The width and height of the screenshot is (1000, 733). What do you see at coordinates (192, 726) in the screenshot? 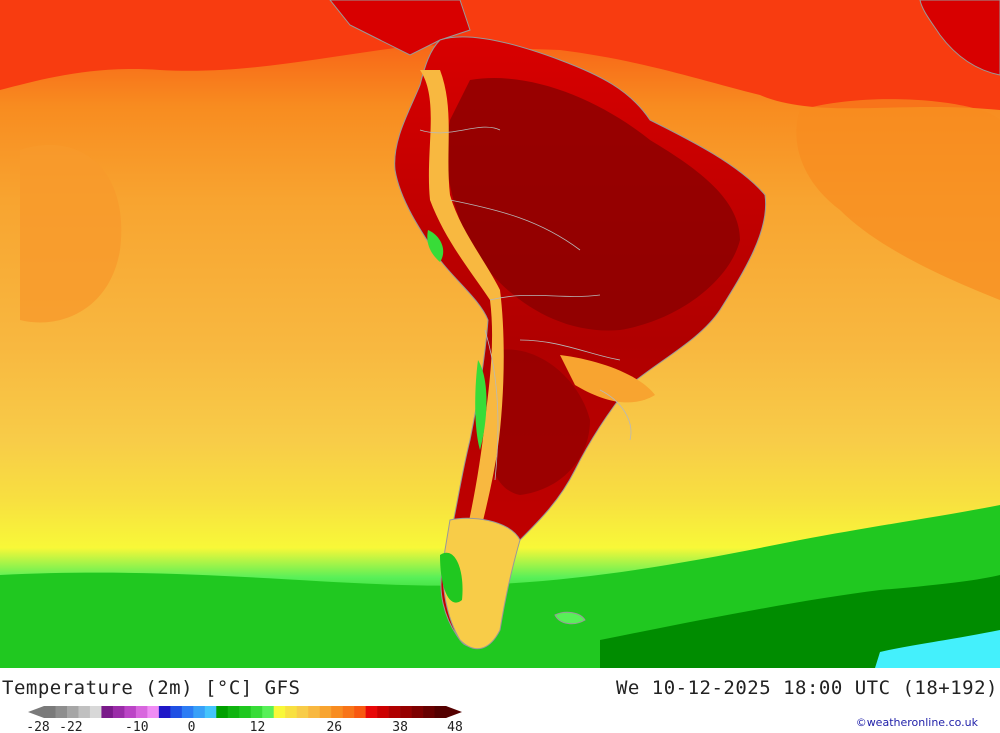
I see `colorbar-tick-label: 0` at bounding box center [192, 726].